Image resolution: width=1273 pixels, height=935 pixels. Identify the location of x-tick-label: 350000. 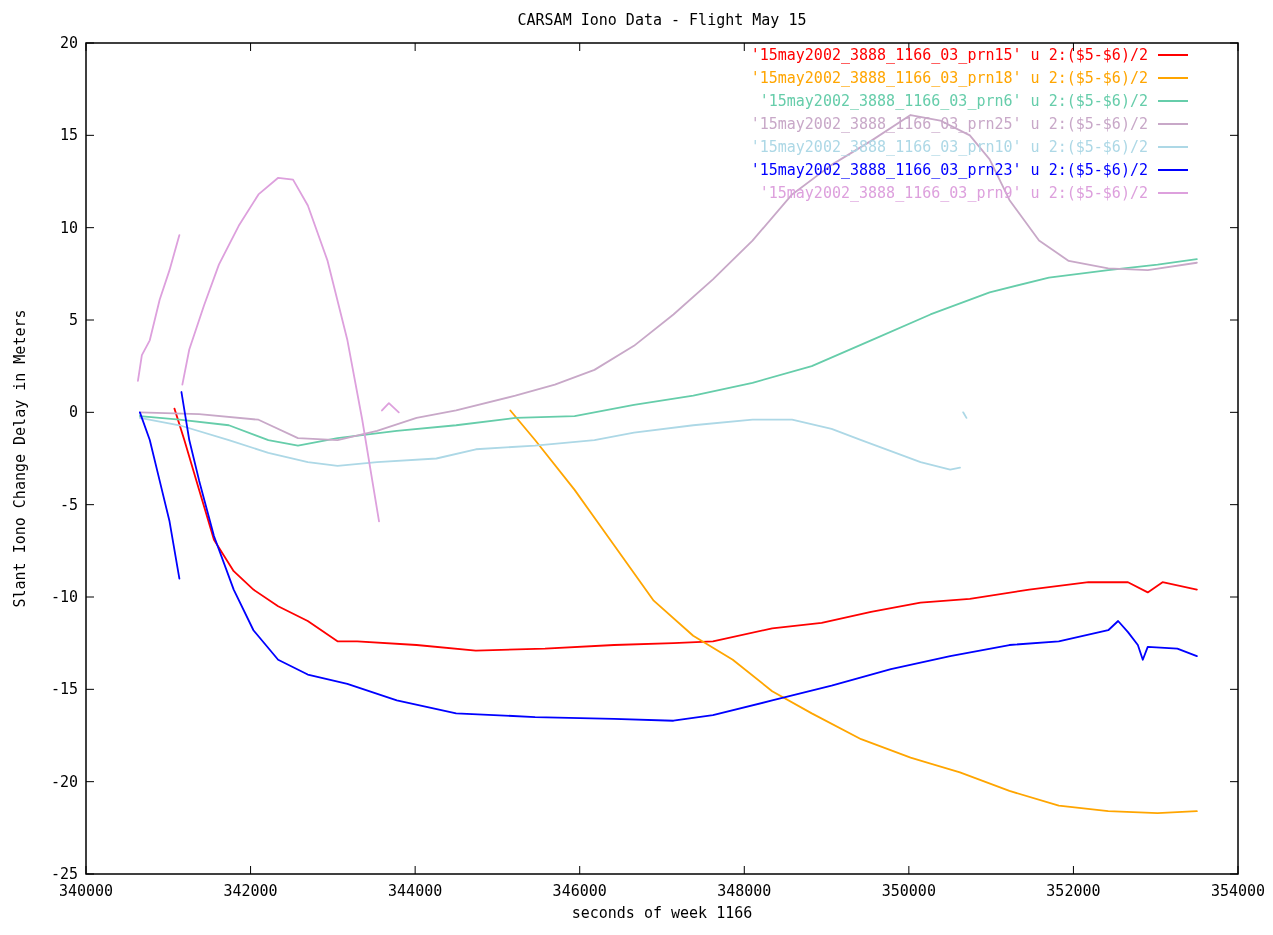
(908, 891).